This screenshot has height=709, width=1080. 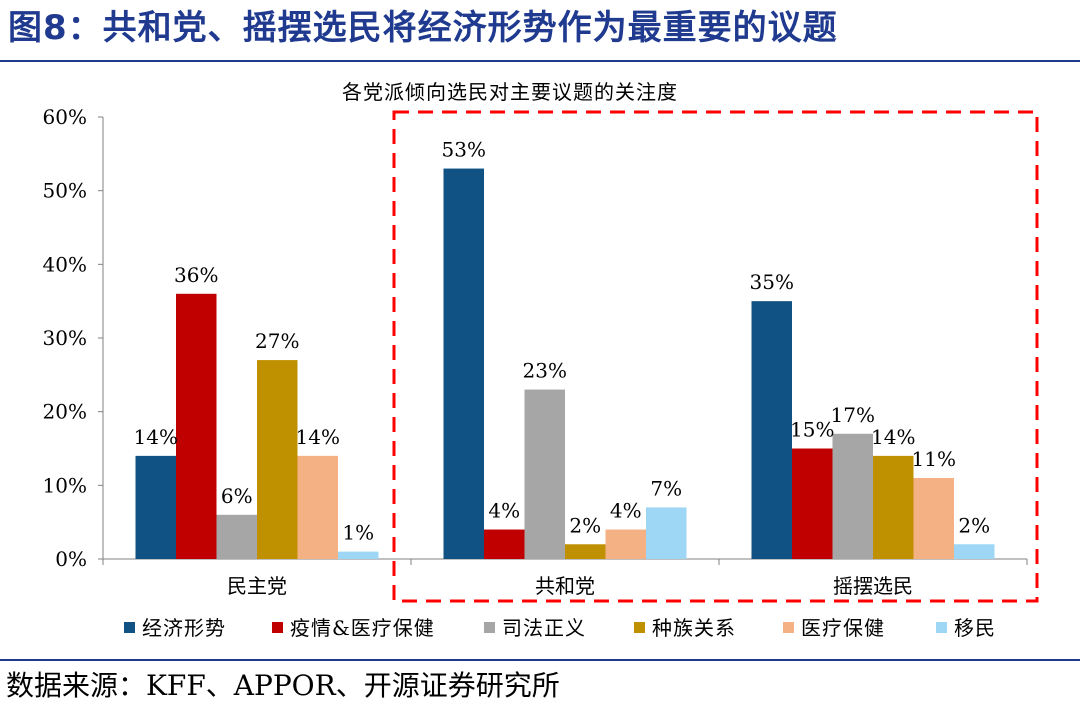 I want to click on y-tick-label: 0%, so click(x=71, y=559).